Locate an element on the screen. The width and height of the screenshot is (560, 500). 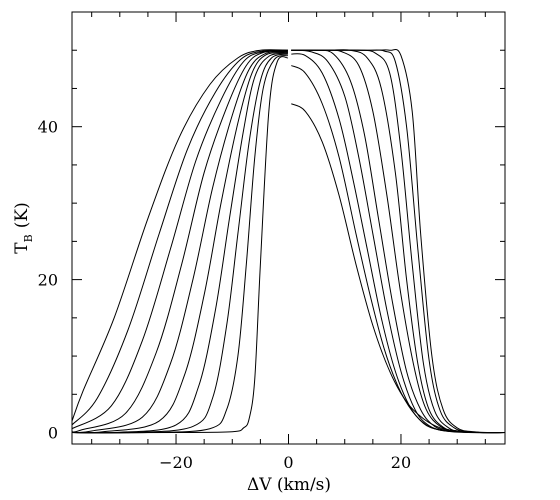
y-tick-label: 20 is located at coordinates (48, 280).